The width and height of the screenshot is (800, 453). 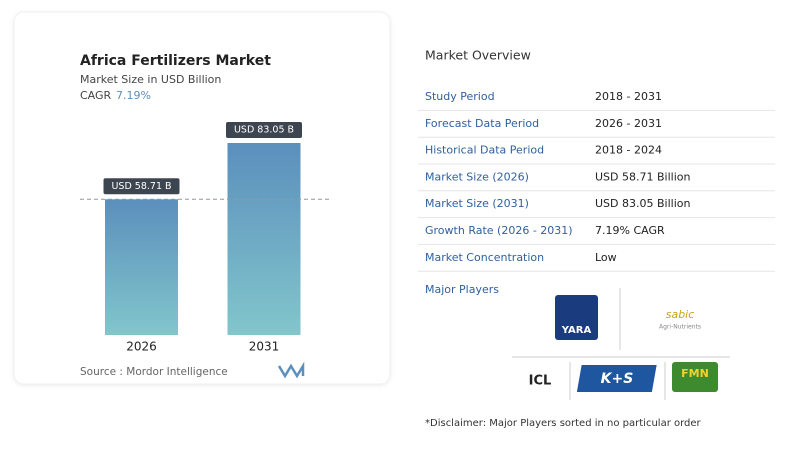 I want to click on chart-subtitle: Market Size in USD Billion, so click(x=150, y=79).